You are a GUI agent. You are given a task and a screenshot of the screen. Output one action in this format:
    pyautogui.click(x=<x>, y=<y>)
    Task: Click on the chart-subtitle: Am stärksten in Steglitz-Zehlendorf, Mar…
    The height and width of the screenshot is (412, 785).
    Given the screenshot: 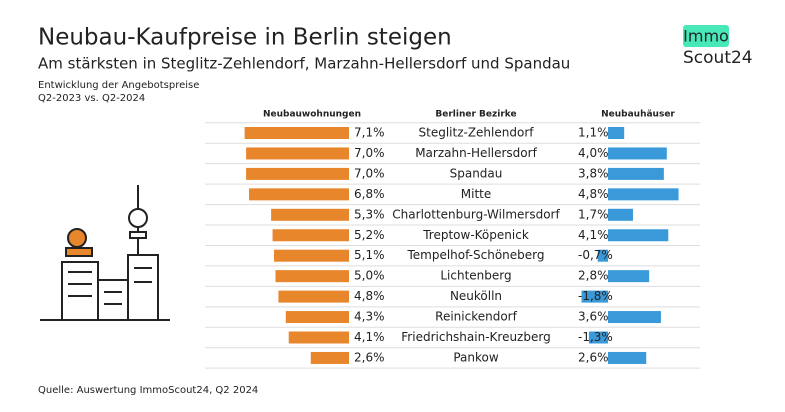 What is the action you would take?
    pyautogui.click(x=304, y=64)
    